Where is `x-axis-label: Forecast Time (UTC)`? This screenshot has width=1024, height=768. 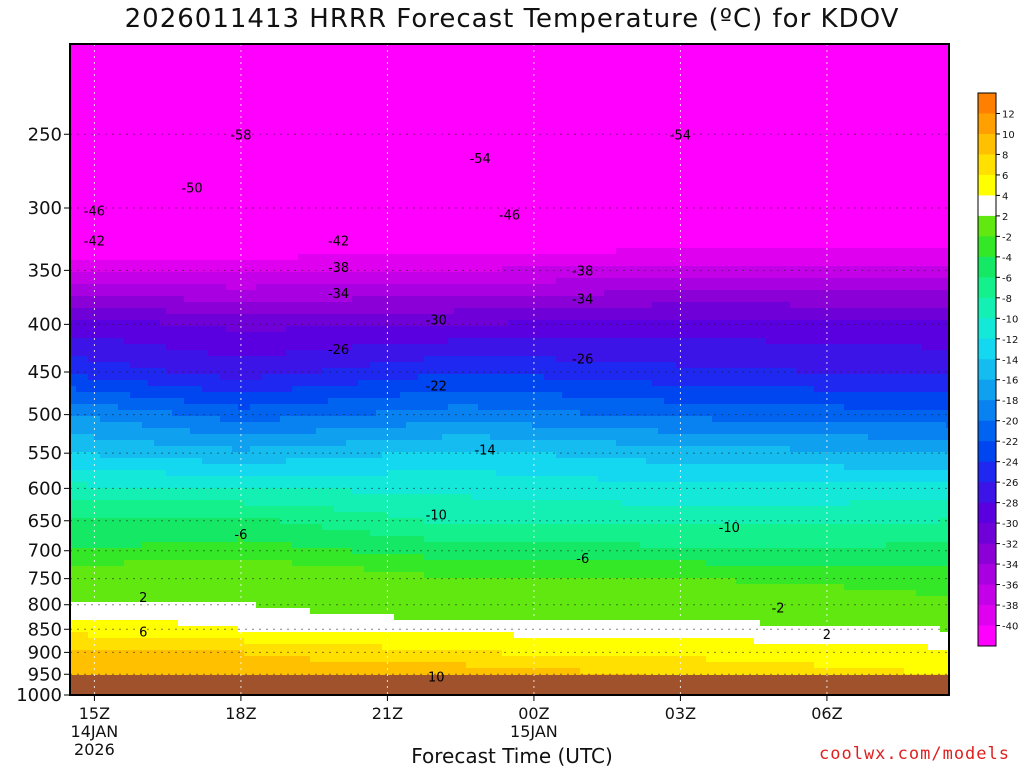 x-axis-label: Forecast Time (UTC) is located at coordinates (512, 756).